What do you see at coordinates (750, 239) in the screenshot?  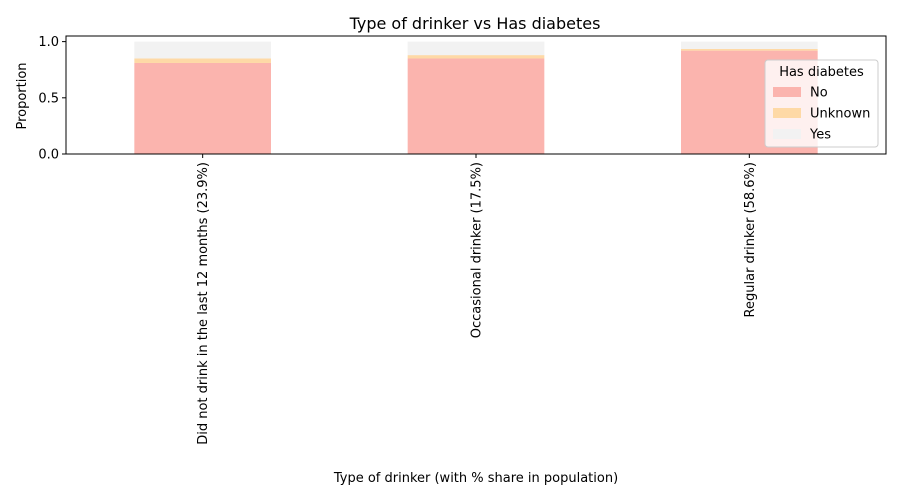 I see `x-tick-label: Regular drinker (58.6%)` at bounding box center [750, 239].